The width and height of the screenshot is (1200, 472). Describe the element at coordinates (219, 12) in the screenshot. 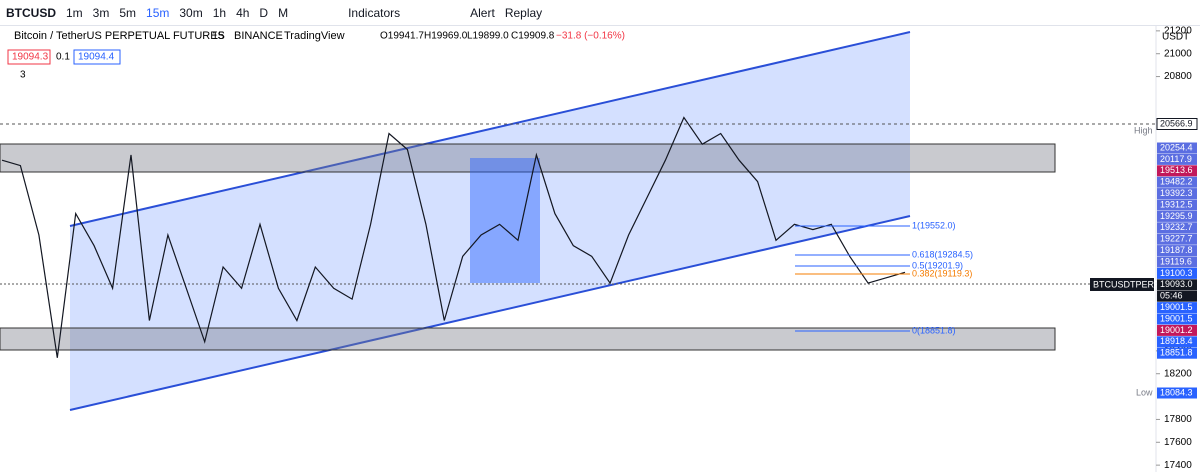

I see `interval: 1h` at that location.